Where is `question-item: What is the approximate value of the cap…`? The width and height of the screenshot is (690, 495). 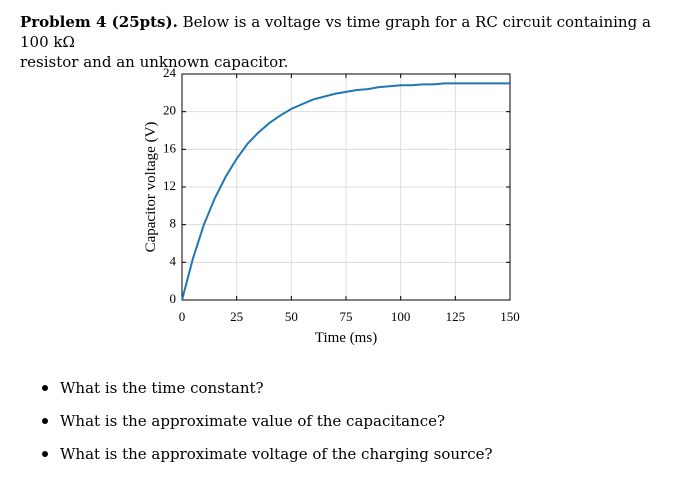 question-item: What is the approximate value of the cap… is located at coordinates (266, 427).